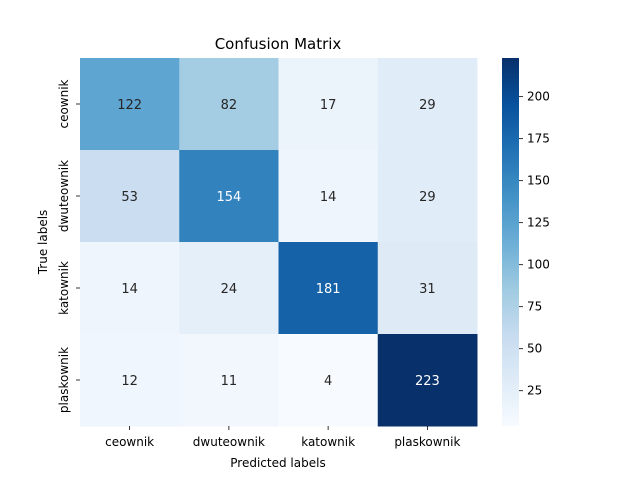 This screenshot has height=480, width=640. What do you see at coordinates (538, 139) in the screenshot?
I see `colorbar-tick-label: 175` at bounding box center [538, 139].